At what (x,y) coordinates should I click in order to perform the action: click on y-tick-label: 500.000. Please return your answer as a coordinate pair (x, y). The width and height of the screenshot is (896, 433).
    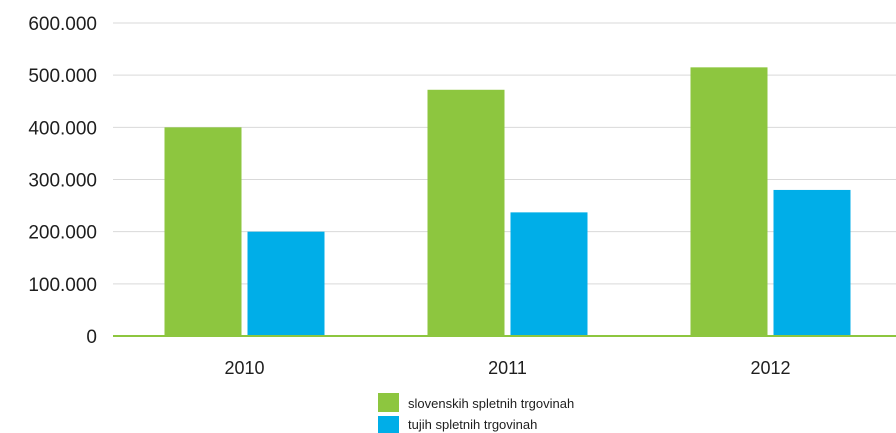
    Looking at the image, I should click on (62, 76).